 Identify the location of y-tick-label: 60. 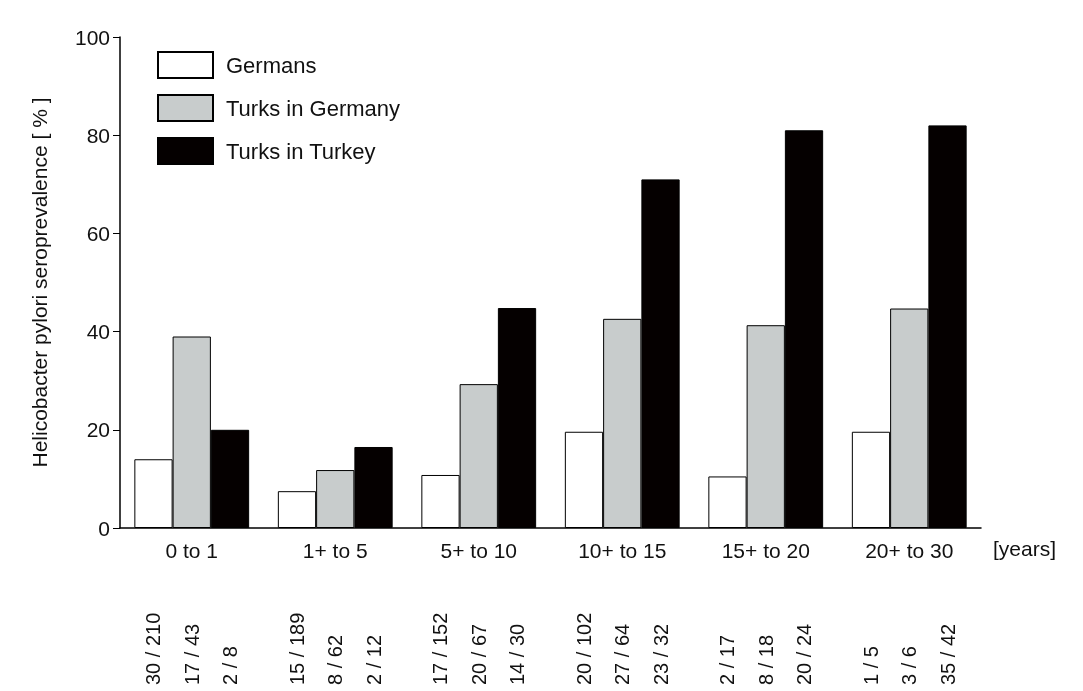
(98, 233).